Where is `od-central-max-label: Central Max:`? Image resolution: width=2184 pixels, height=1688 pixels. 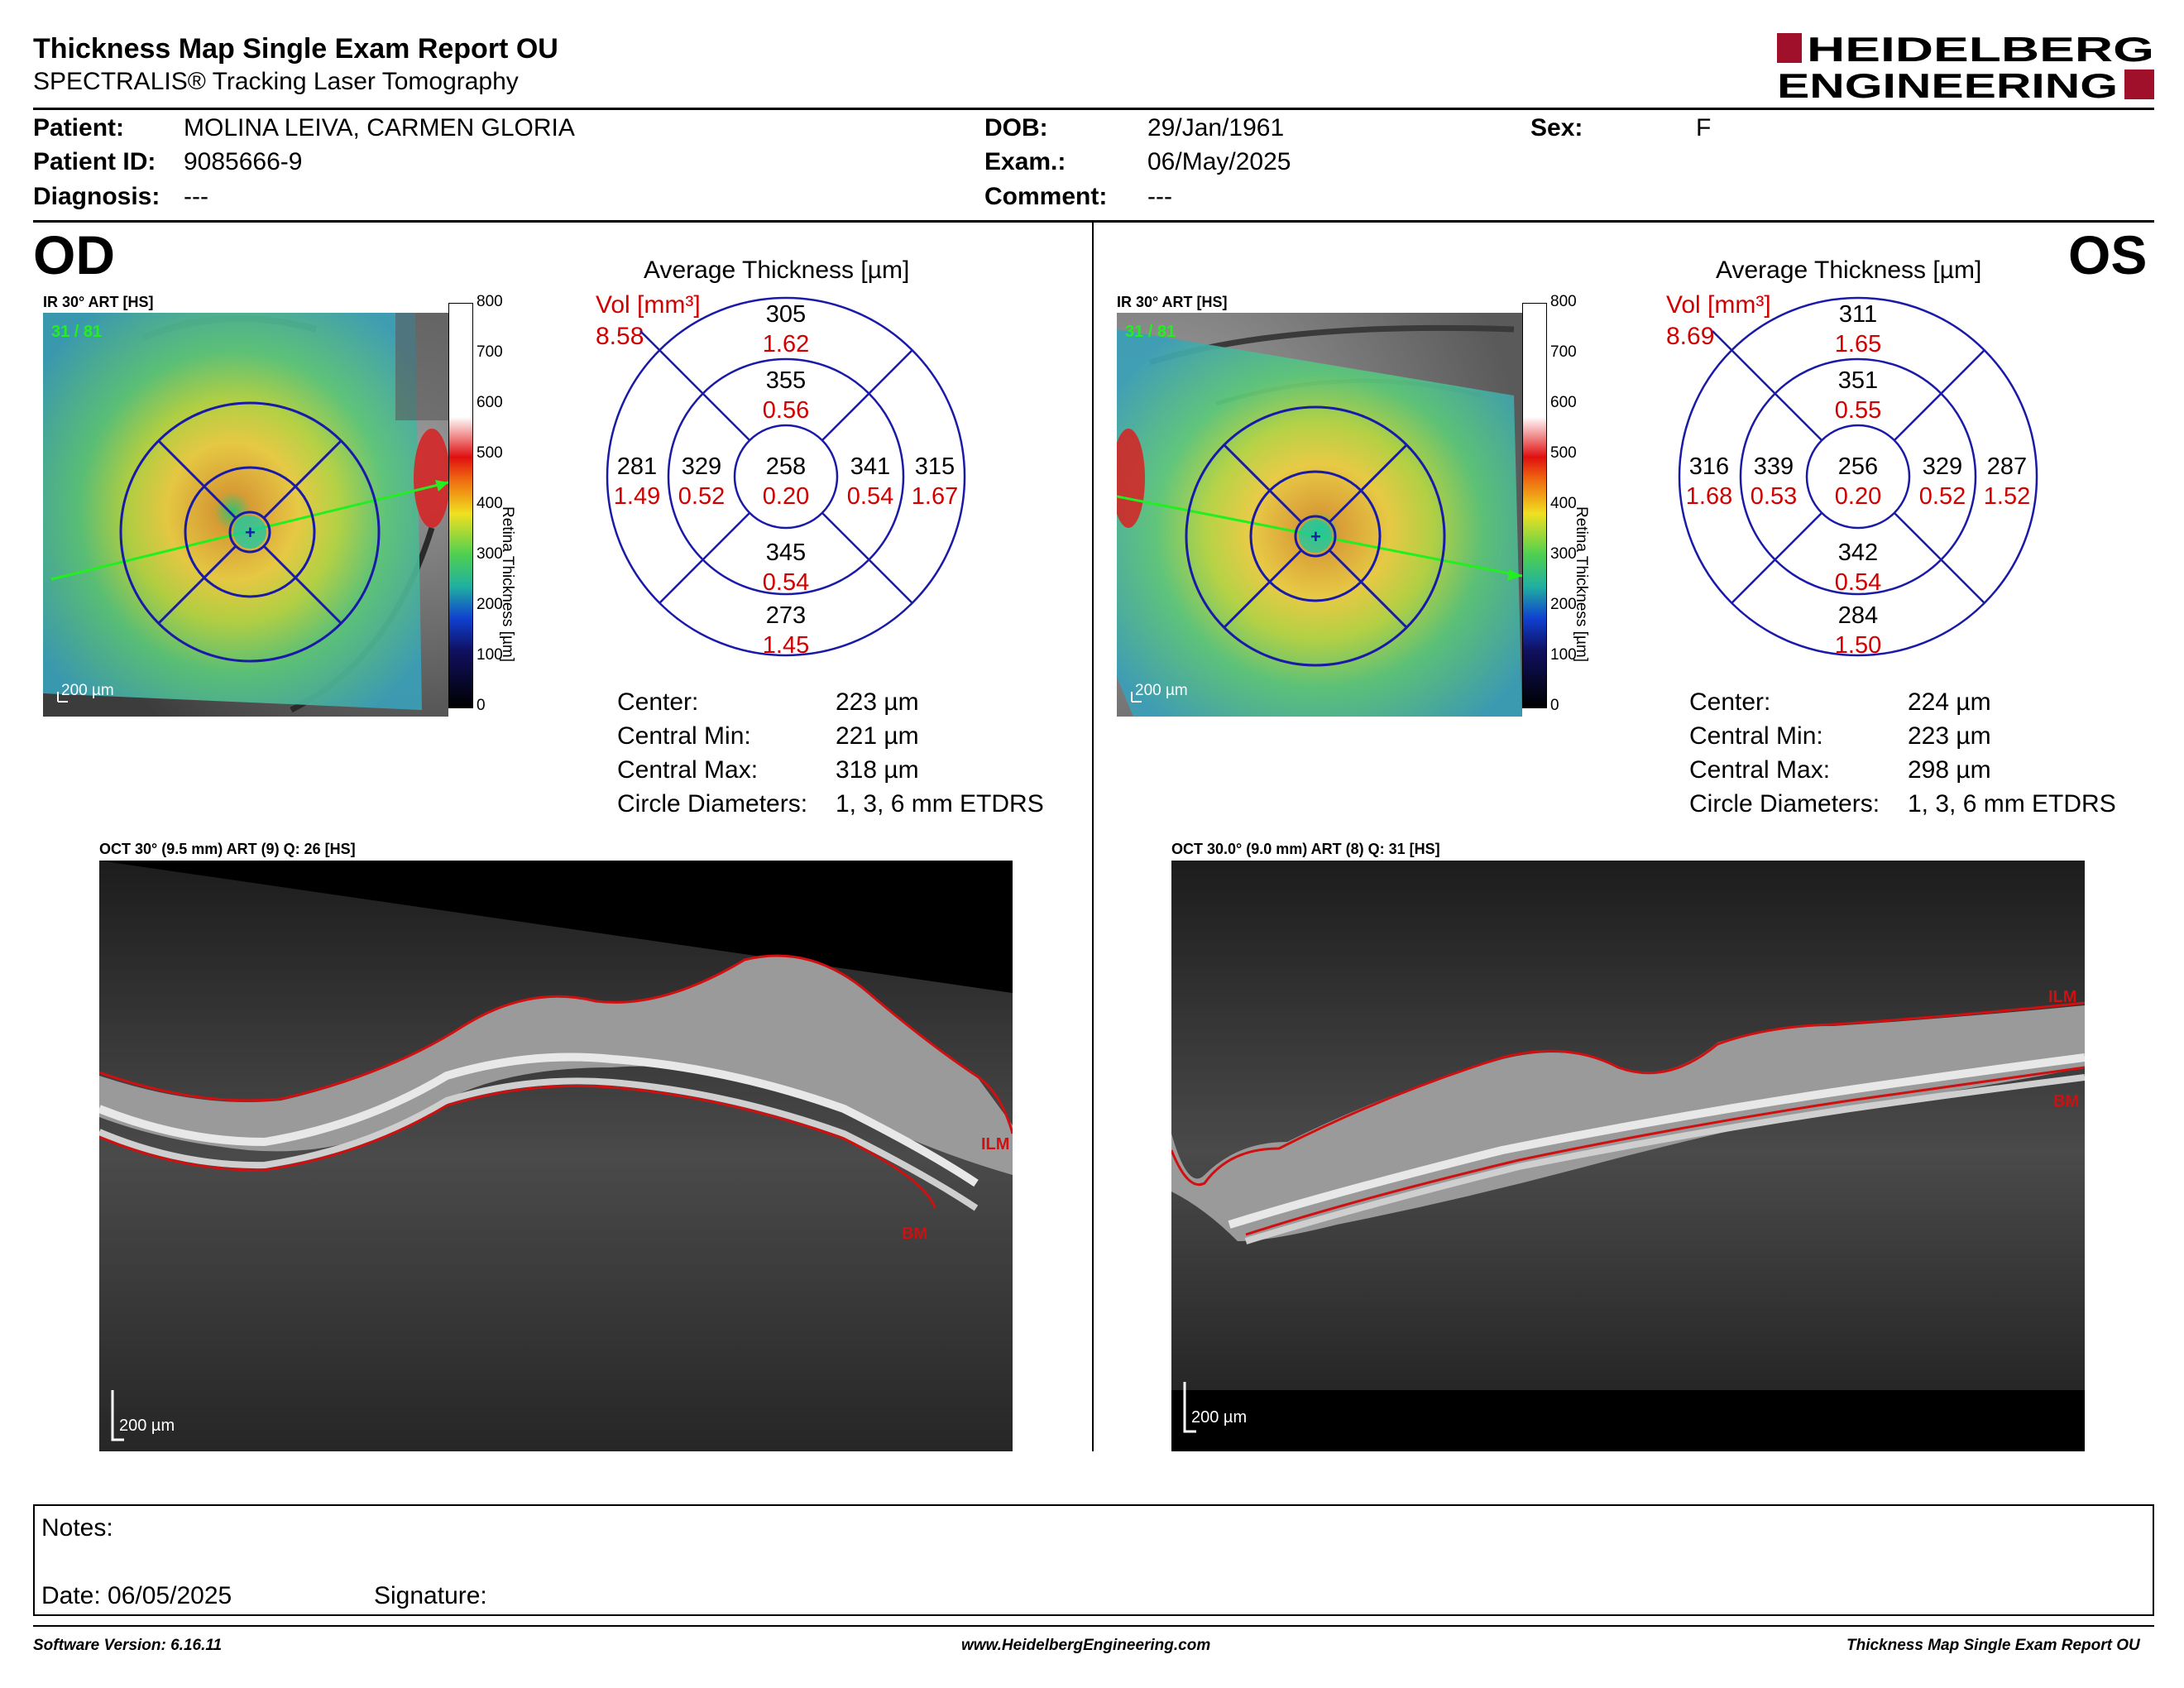
od-central-max-label: Central Max: is located at coordinates (688, 770).